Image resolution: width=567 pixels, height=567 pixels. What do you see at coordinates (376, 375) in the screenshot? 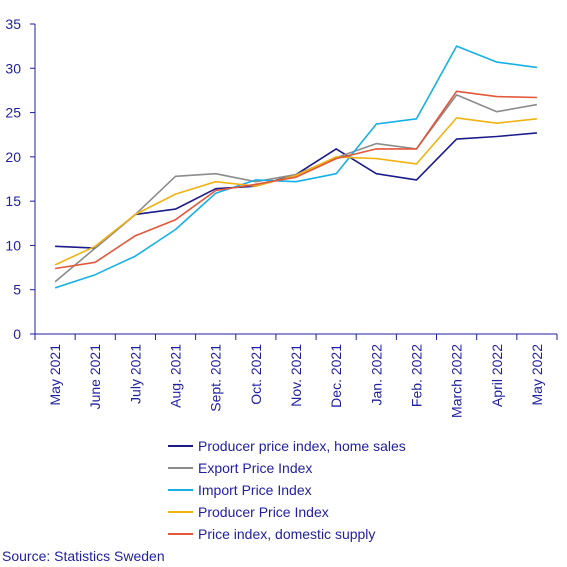
I see `x-tick-label: Jan. 2022` at bounding box center [376, 375].